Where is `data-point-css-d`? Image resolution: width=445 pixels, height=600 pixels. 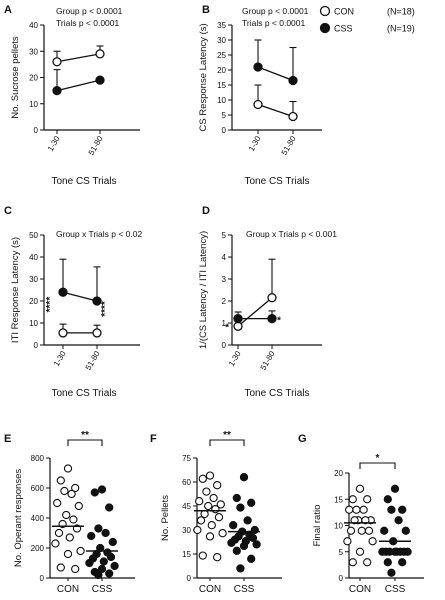 data-point-css-d is located at coordinates (272, 318).